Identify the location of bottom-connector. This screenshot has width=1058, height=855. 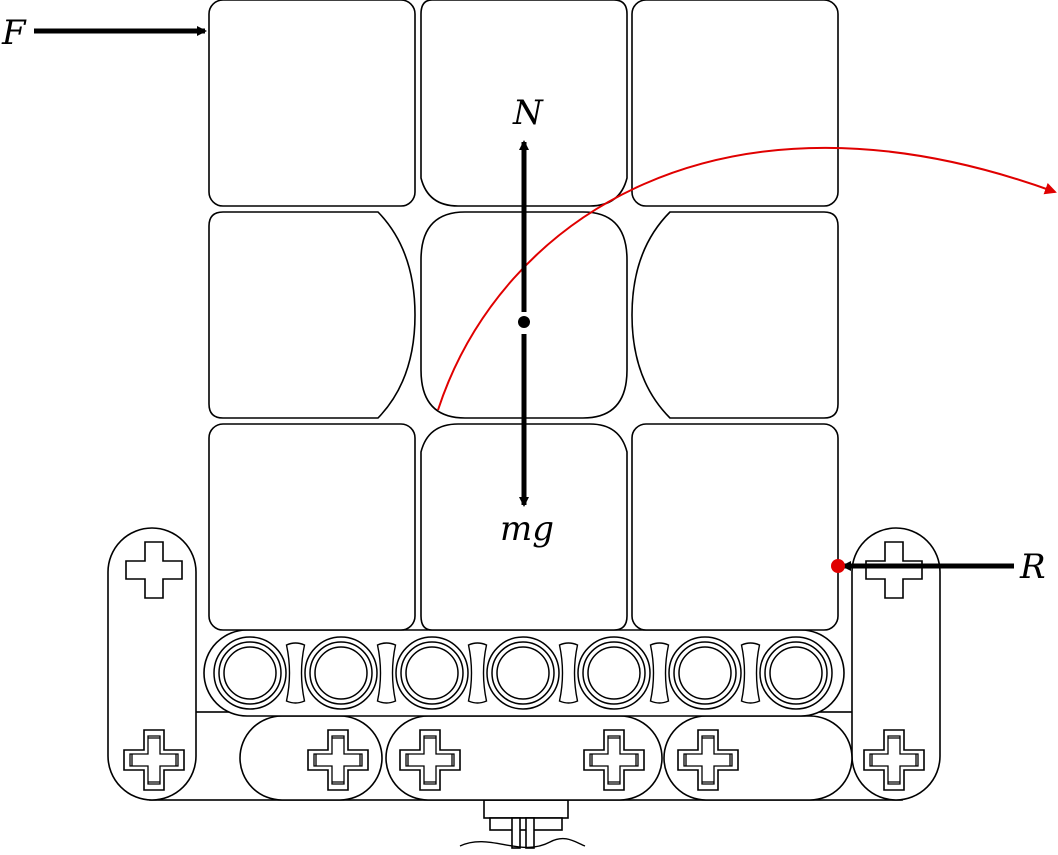
(522, 824).